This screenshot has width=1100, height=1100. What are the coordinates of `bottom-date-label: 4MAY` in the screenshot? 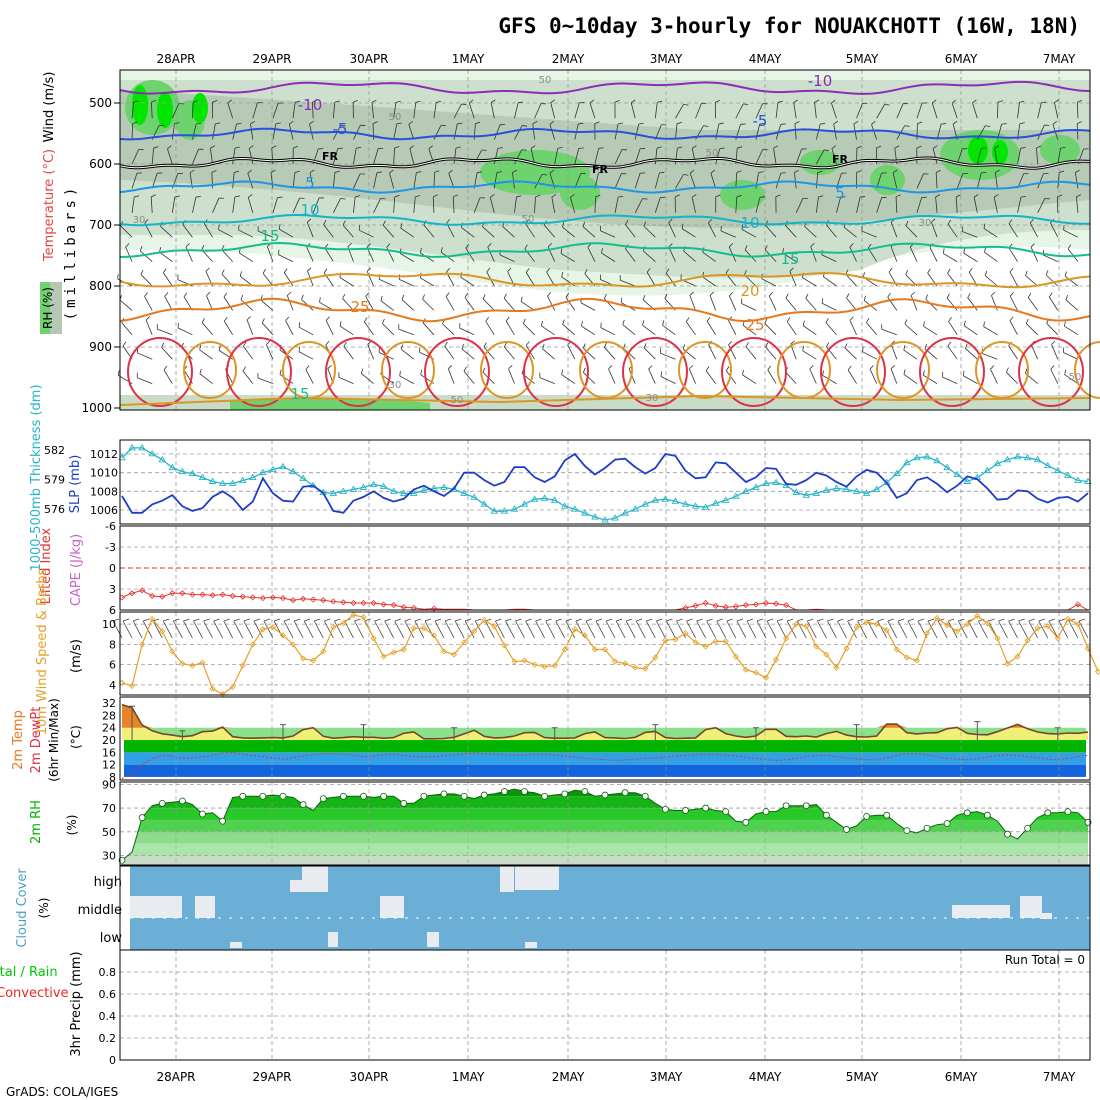 It's located at (765, 1077).